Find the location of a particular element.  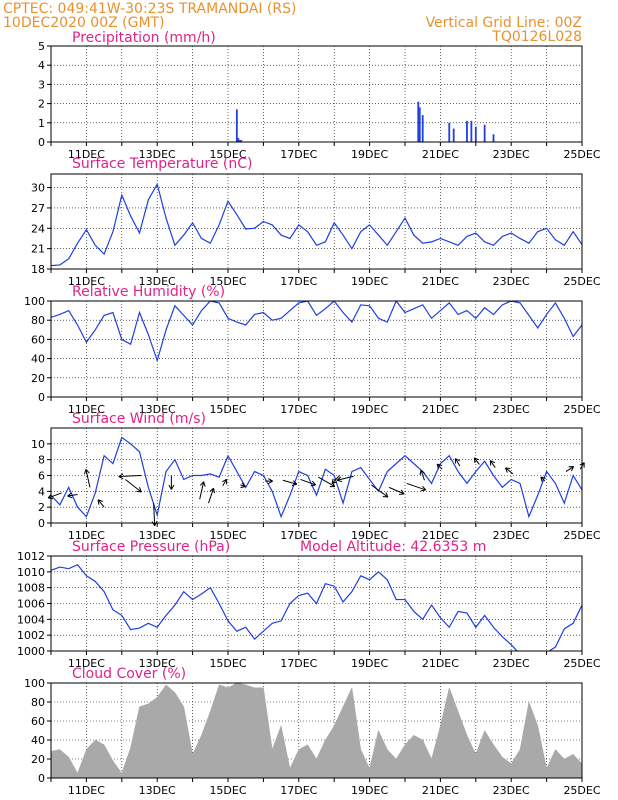

y-tick-label: 3 is located at coordinates (41, 84).